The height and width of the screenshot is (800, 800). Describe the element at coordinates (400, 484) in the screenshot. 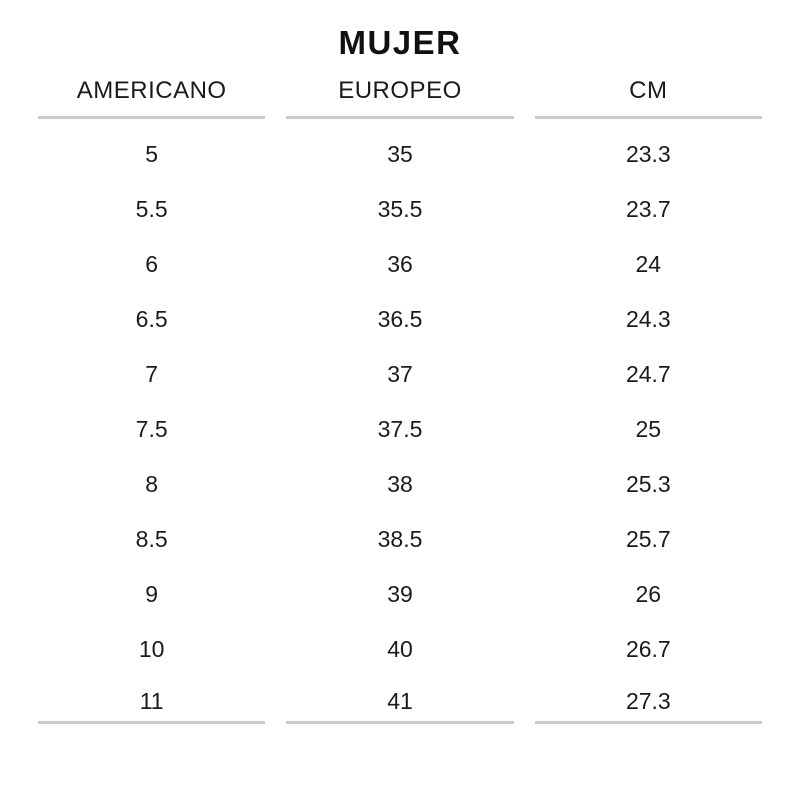

I see `table-cell: 38` at that location.